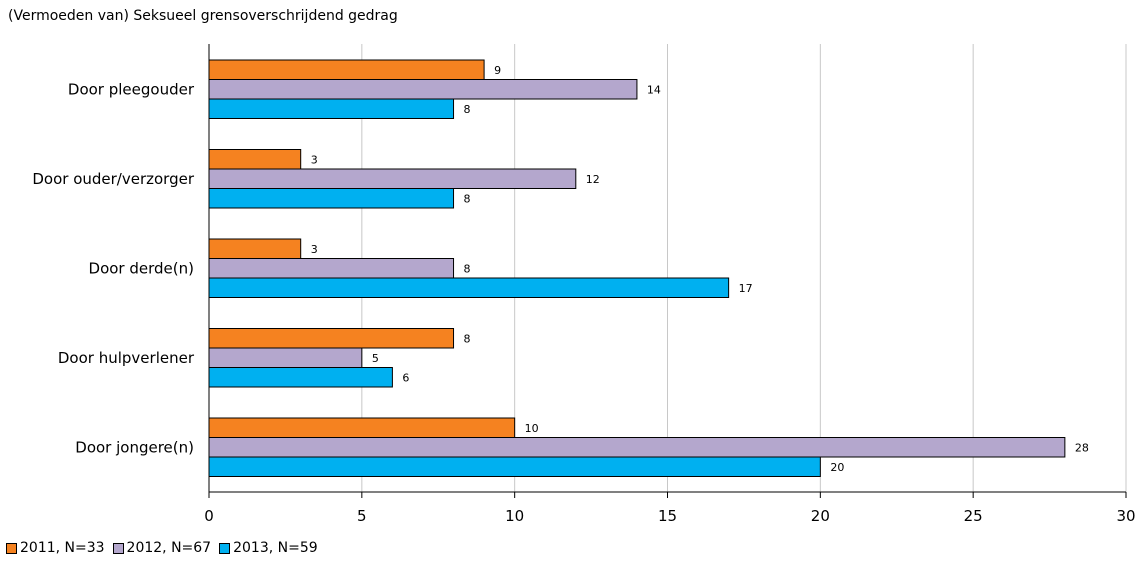 The image size is (1141, 563). What do you see at coordinates (126, 358) in the screenshot?
I see `category-label-3: Door hulpverlener` at bounding box center [126, 358].